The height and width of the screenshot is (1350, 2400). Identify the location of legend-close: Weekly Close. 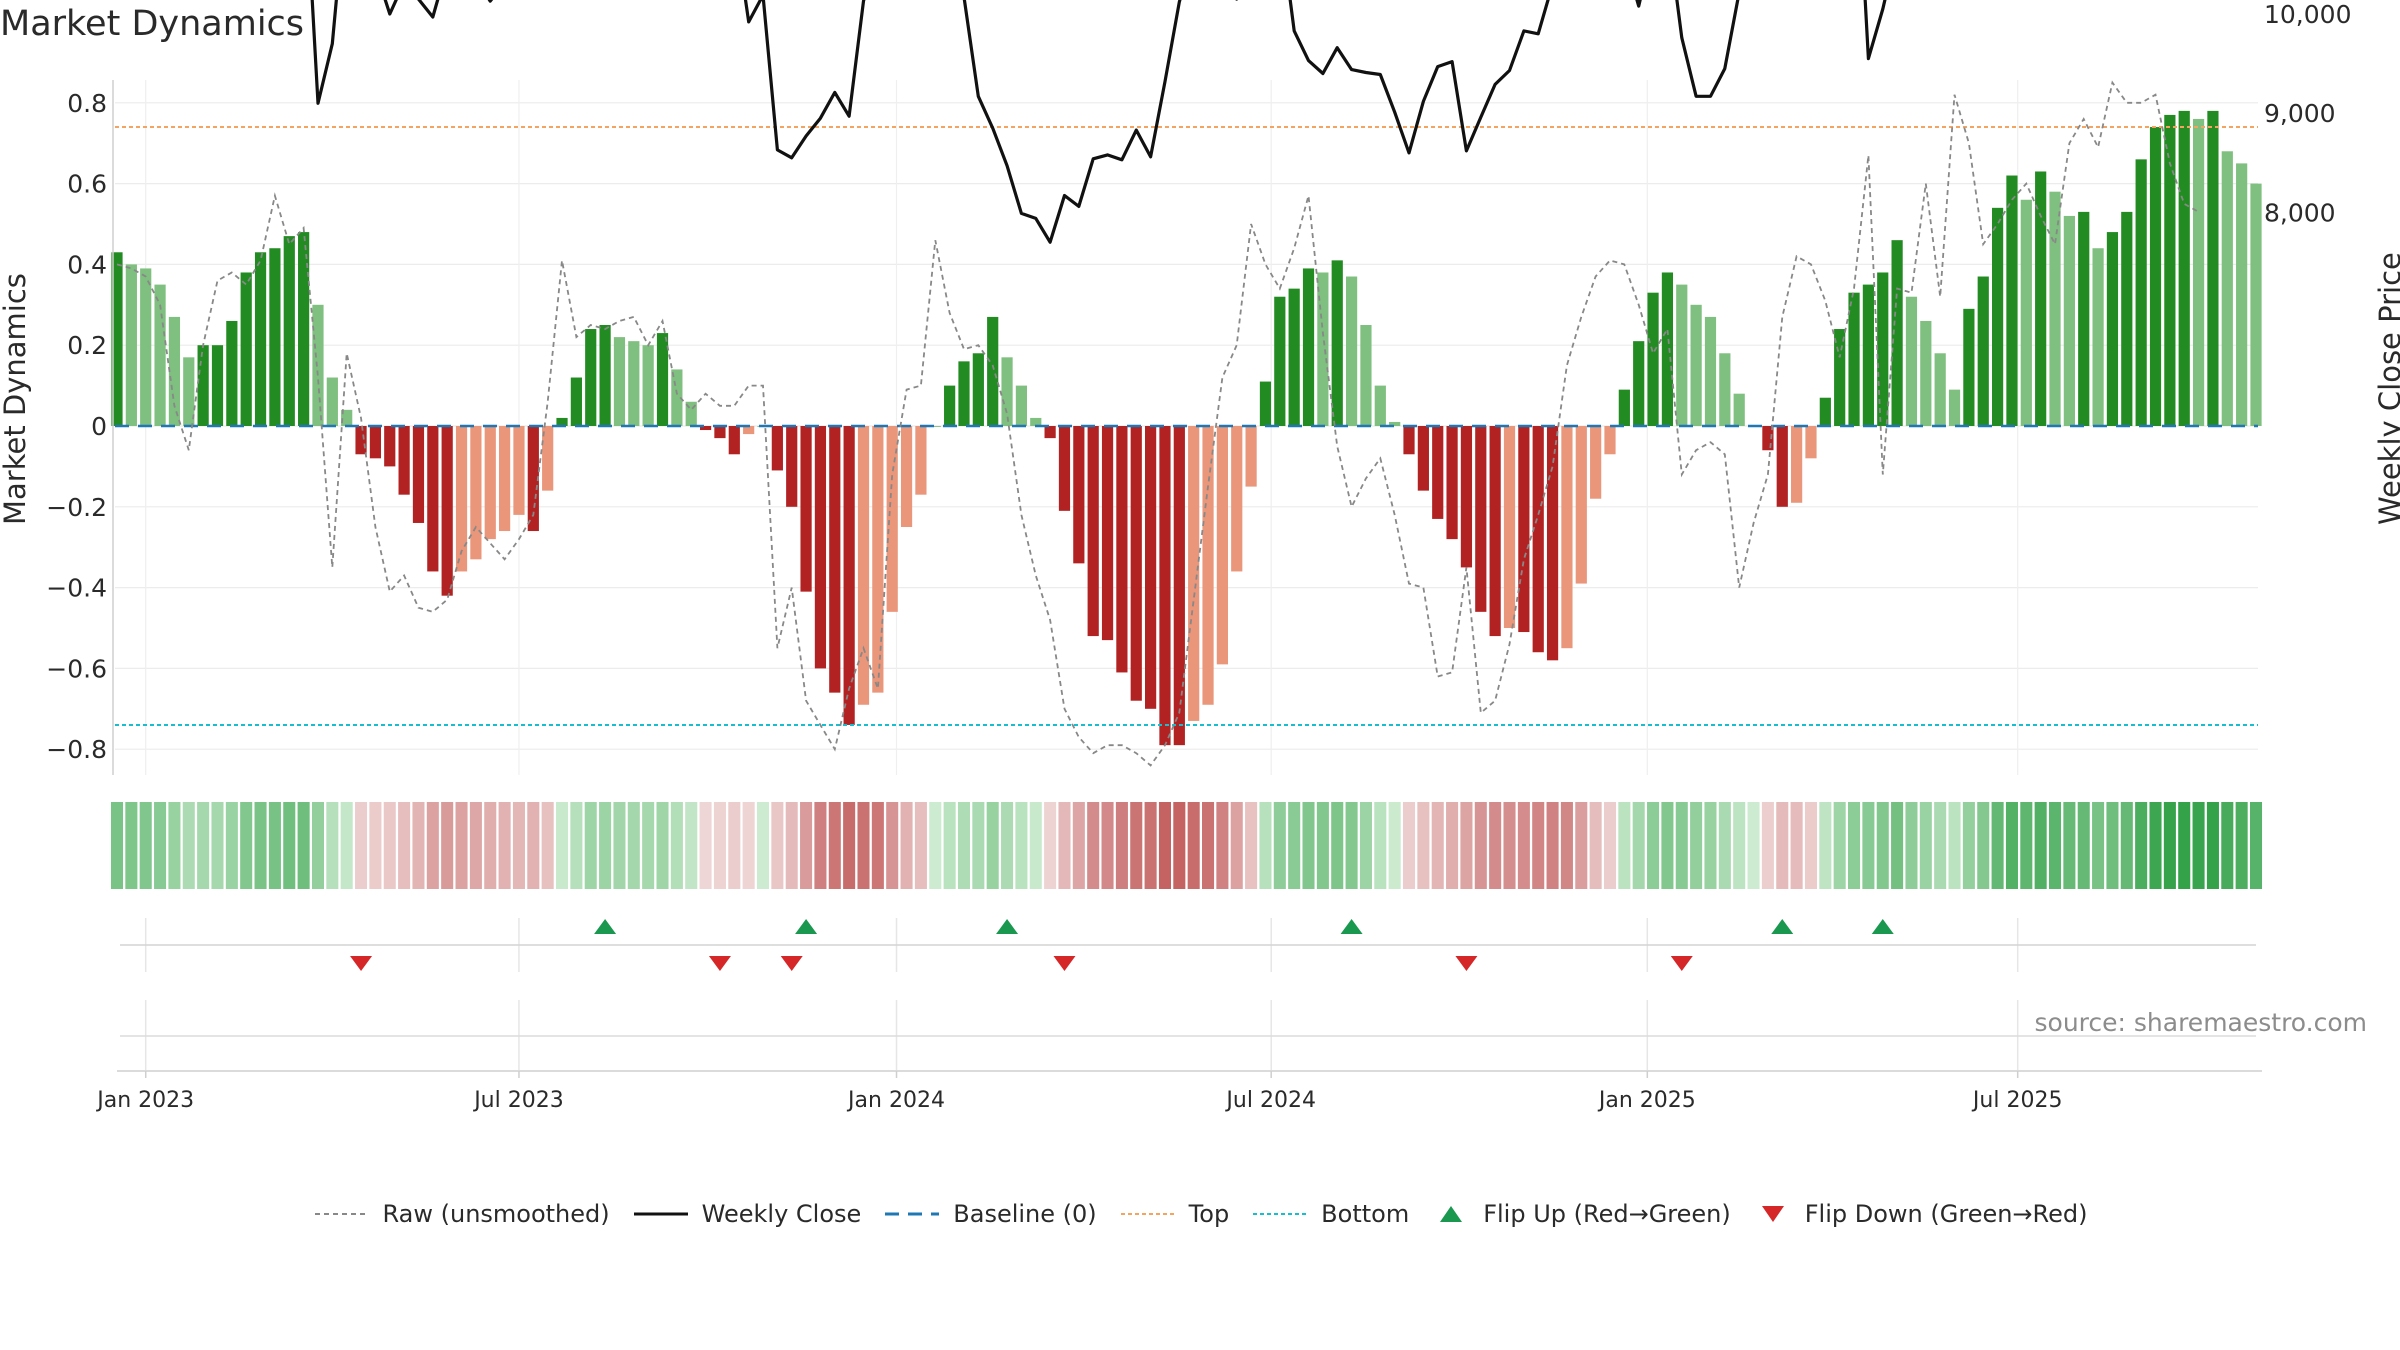
(747, 1214).